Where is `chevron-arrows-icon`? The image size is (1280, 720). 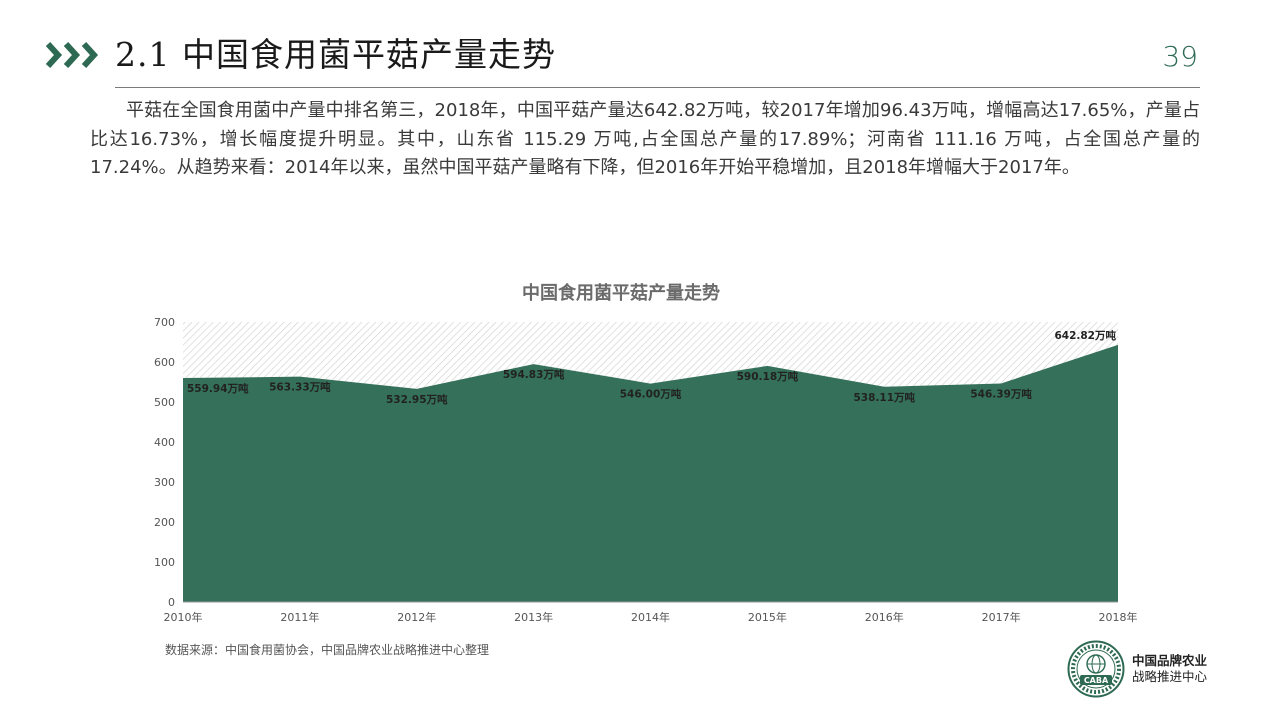 chevron-arrows-icon is located at coordinates (72, 55).